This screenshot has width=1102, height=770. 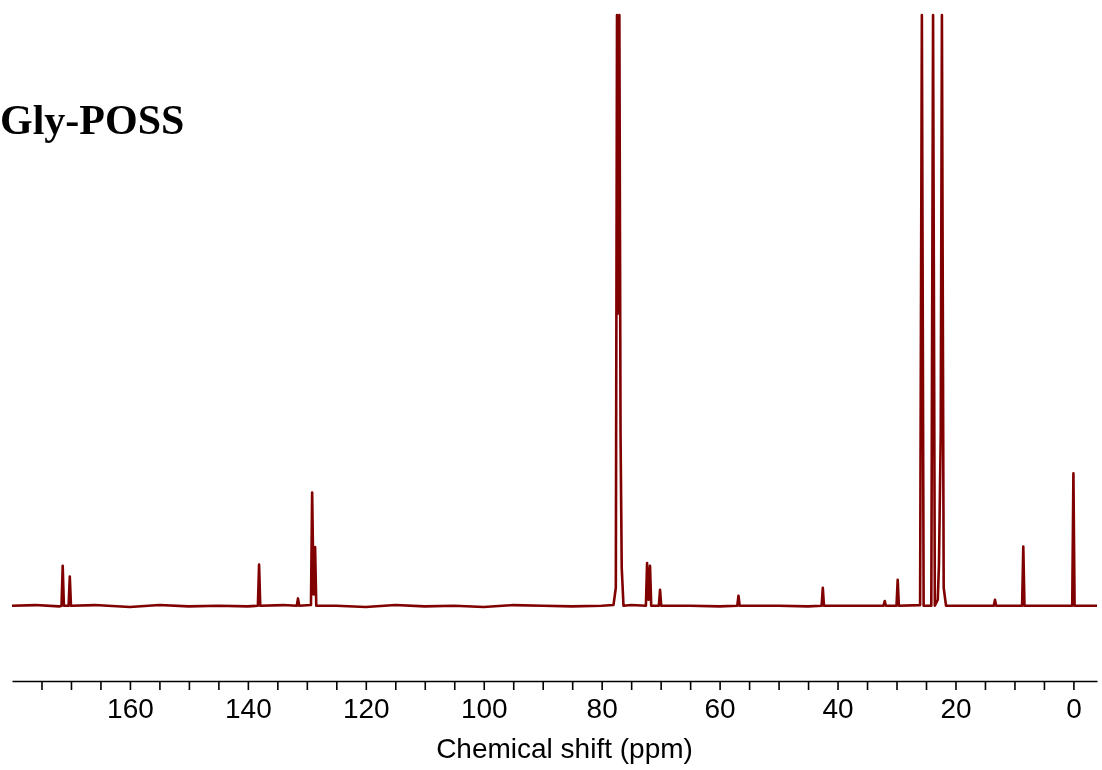 What do you see at coordinates (564, 748) in the screenshot?
I see `x-axis-title: Chemical shift (ppm)` at bounding box center [564, 748].